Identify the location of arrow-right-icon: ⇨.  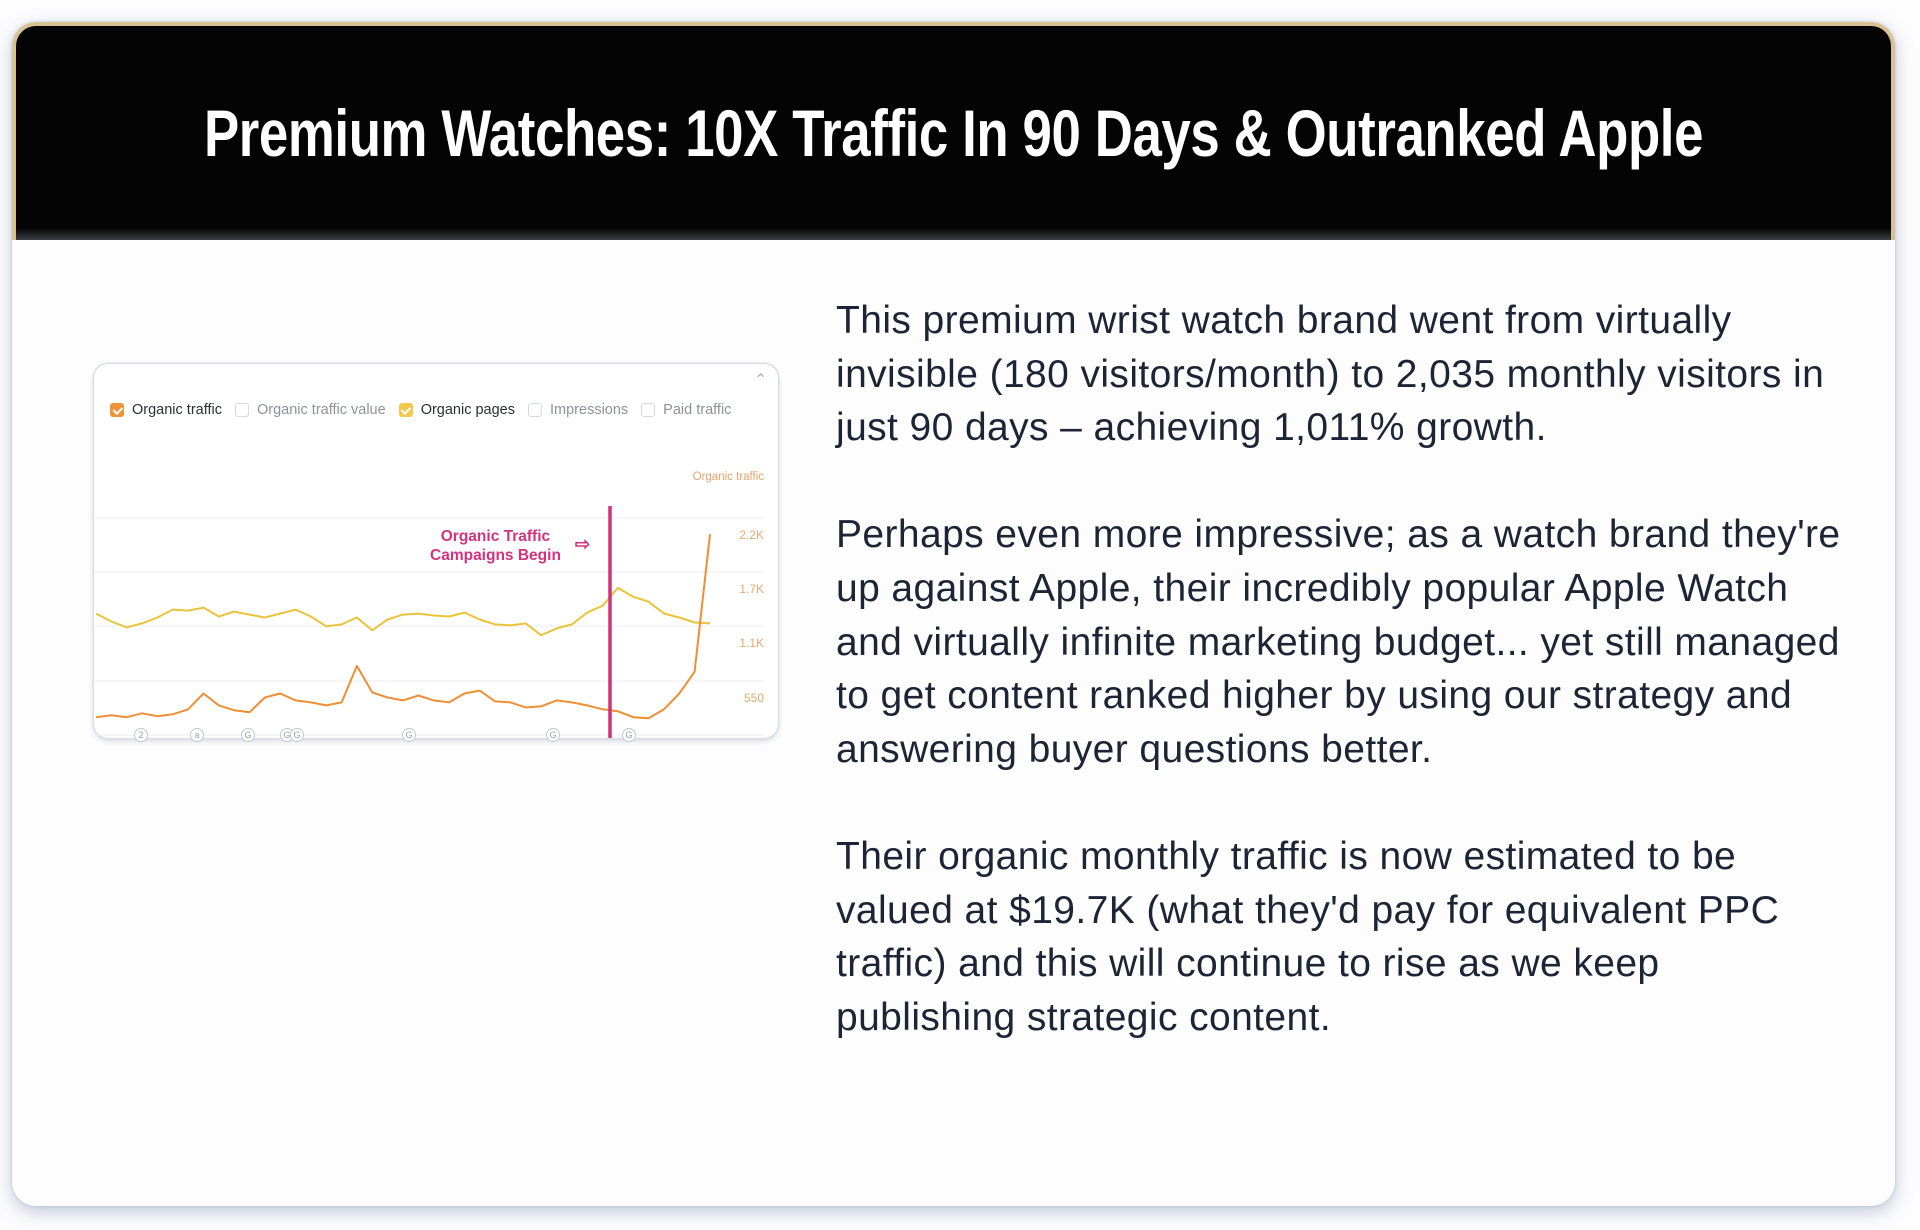
(583, 544).